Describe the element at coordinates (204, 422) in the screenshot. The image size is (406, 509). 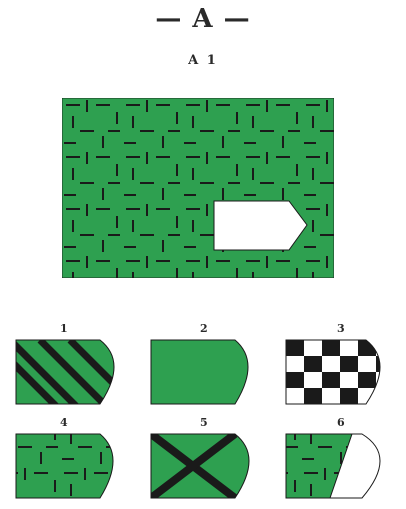
I see `option-5-label: 5` at that location.